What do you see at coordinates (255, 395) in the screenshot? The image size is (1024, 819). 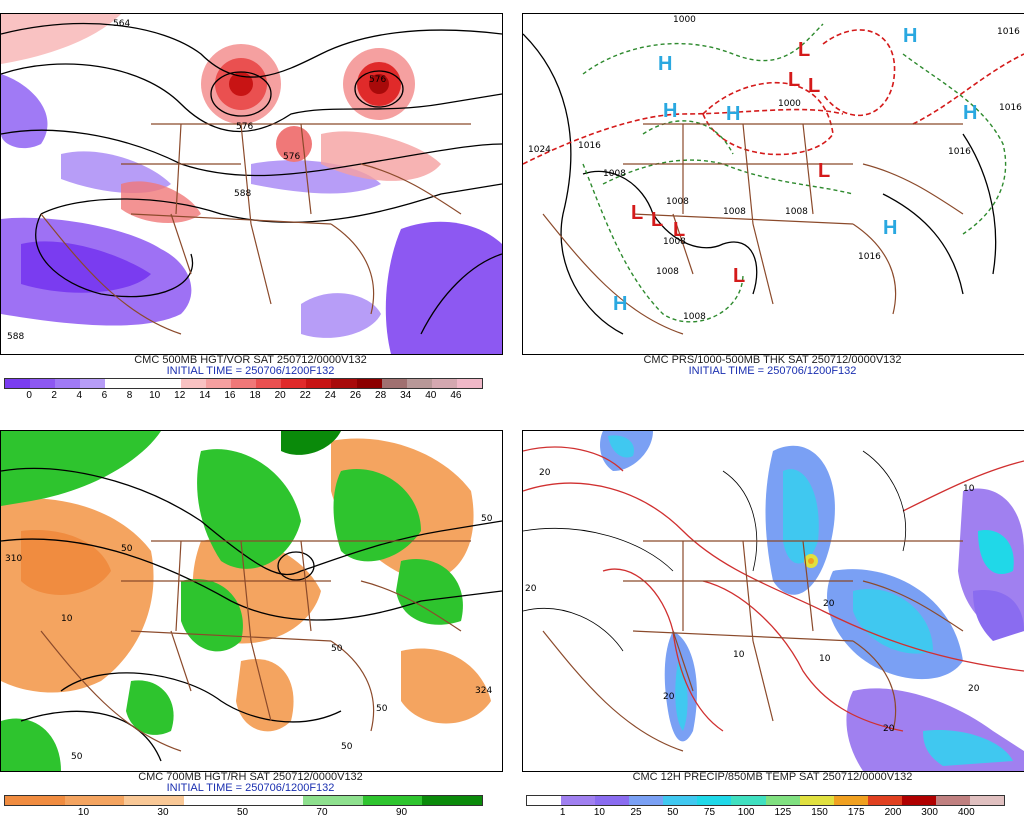 I see `colorbar-tick-label: 18` at bounding box center [255, 395].